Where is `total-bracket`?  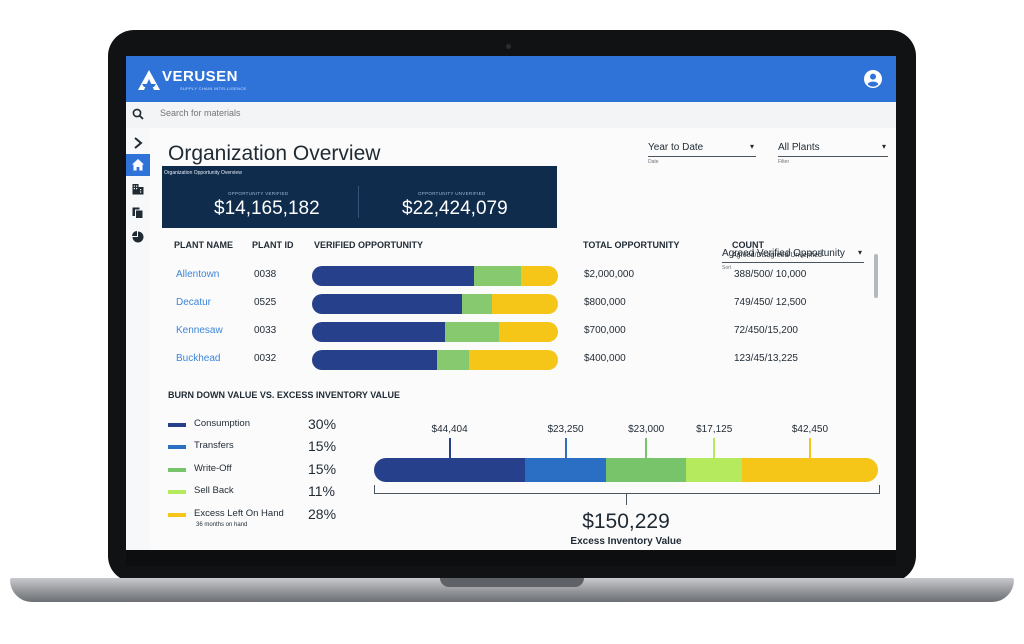 total-bracket is located at coordinates (627, 489).